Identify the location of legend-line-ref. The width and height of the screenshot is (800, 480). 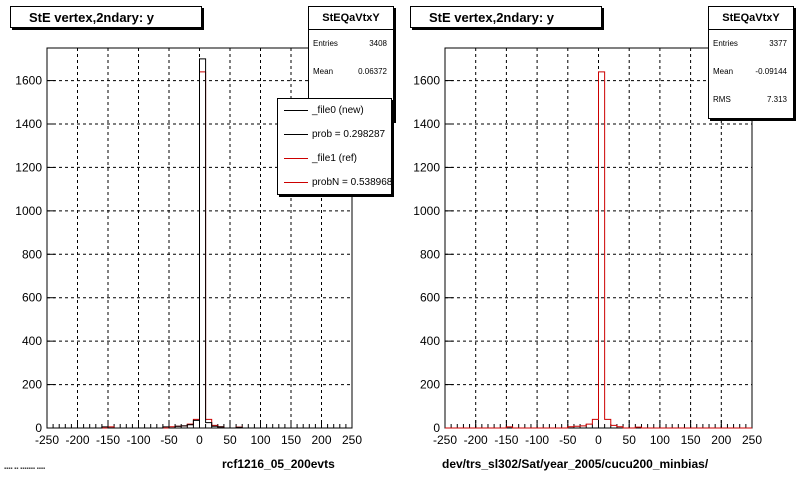
(296, 158).